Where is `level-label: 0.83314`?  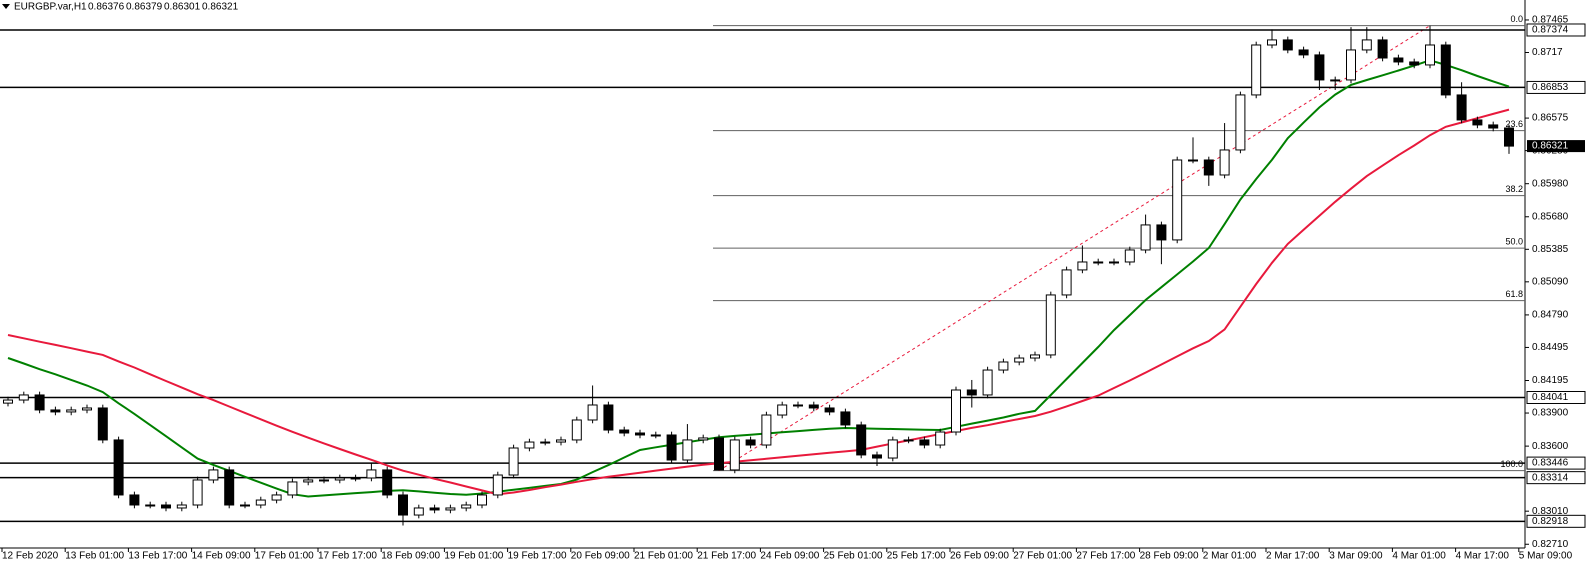 level-label: 0.83314 is located at coordinates (1550, 477).